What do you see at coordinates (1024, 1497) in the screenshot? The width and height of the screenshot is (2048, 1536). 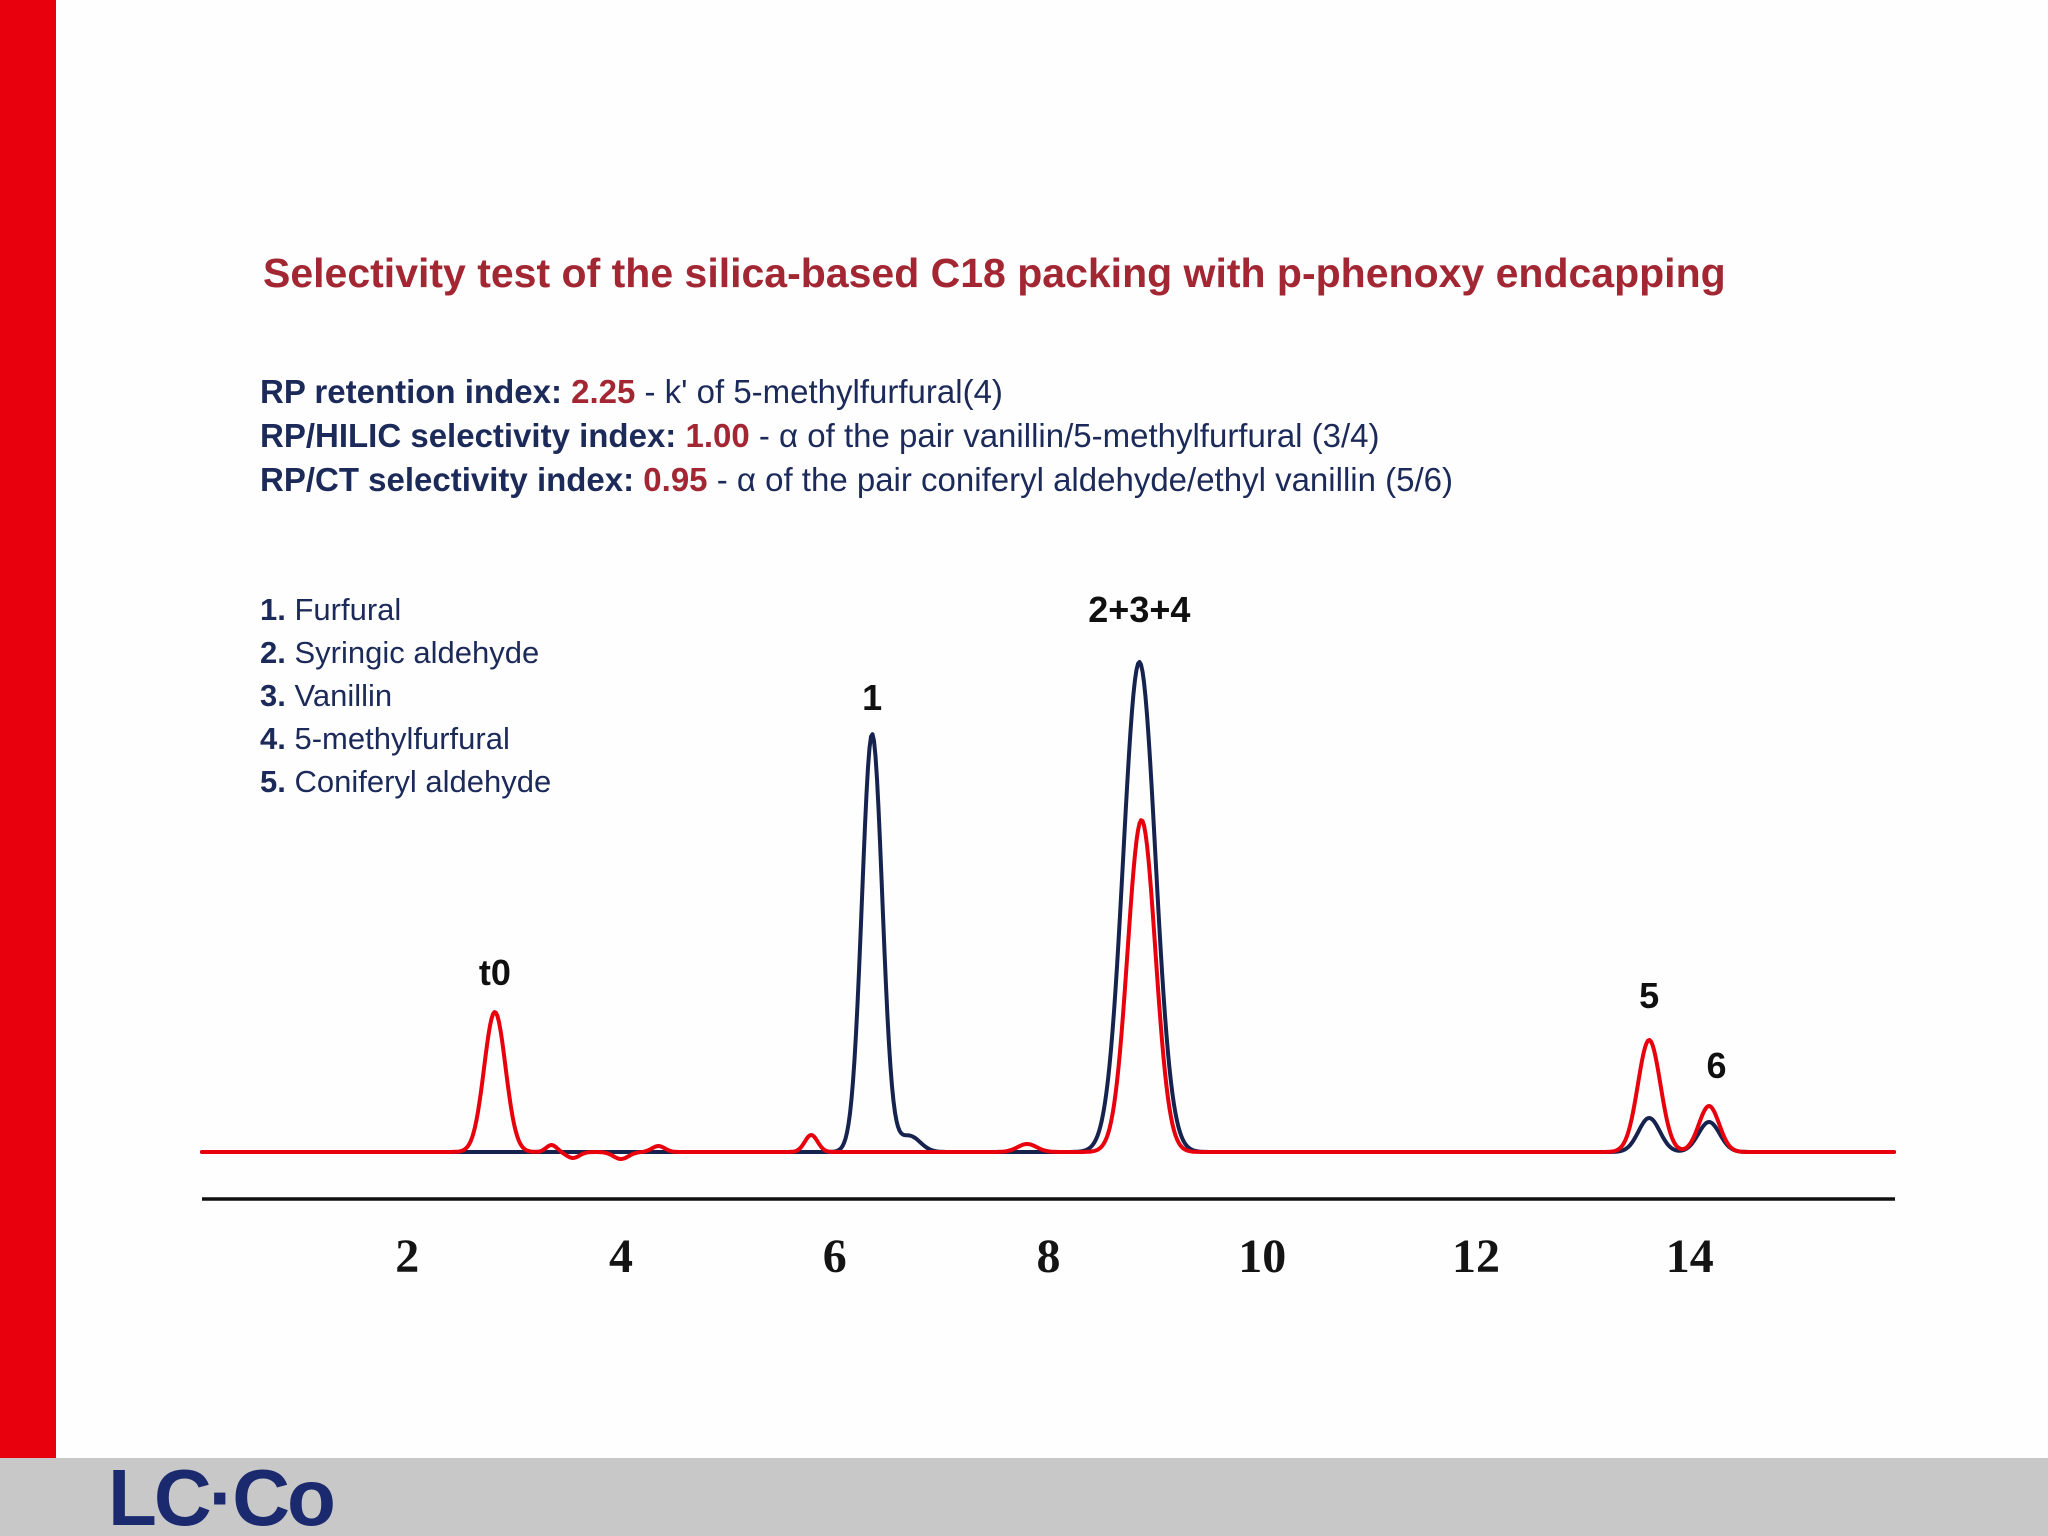 I see `footer-bar` at bounding box center [1024, 1497].